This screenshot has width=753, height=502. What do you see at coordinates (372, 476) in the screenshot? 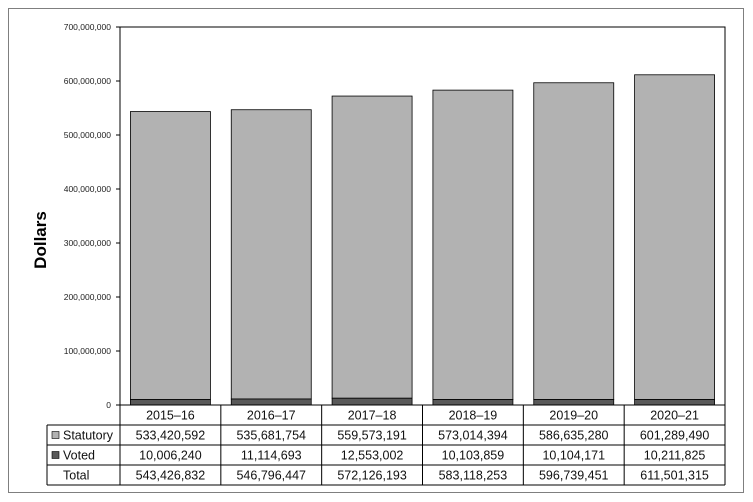
I see `data-label-total: 572,126,193` at bounding box center [372, 476].